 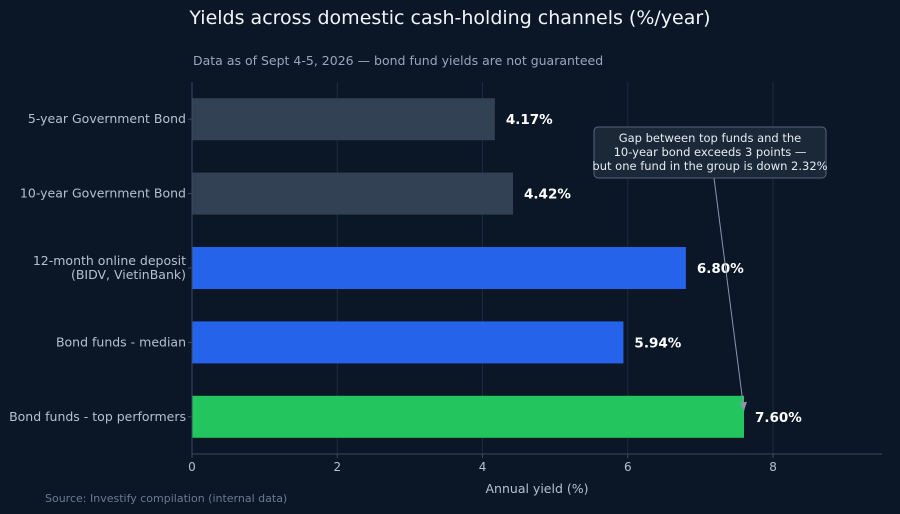 What do you see at coordinates (710, 138) in the screenshot?
I see `annotation-text-line: Gap between top funds and the` at bounding box center [710, 138].